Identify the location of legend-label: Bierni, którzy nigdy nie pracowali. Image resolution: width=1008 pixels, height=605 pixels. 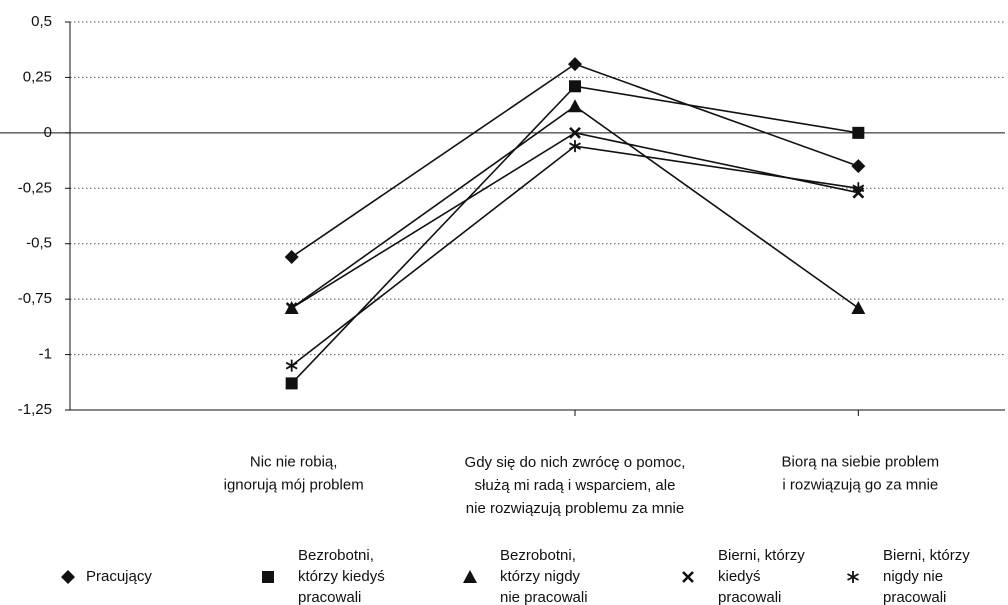
(926, 576).